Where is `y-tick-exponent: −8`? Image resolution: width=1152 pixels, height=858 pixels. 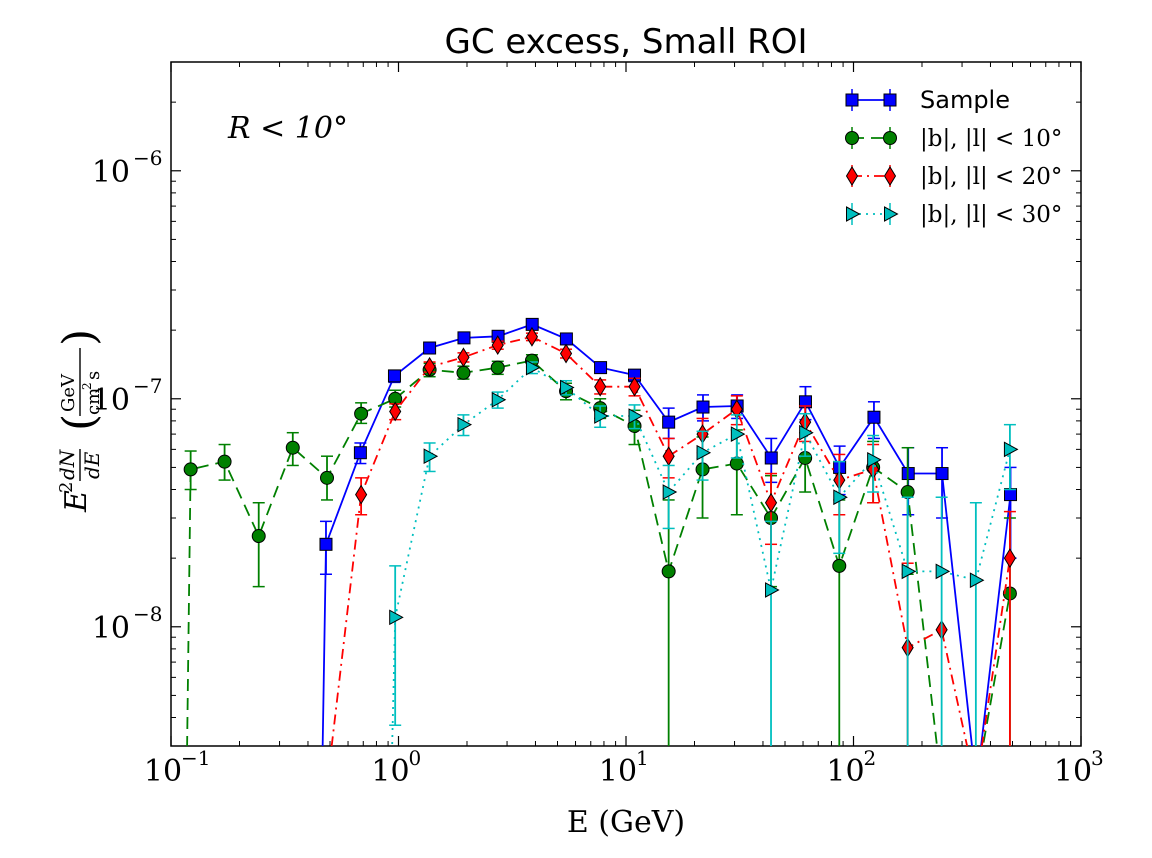
y-tick-exponent: −8 is located at coordinates (147, 614).